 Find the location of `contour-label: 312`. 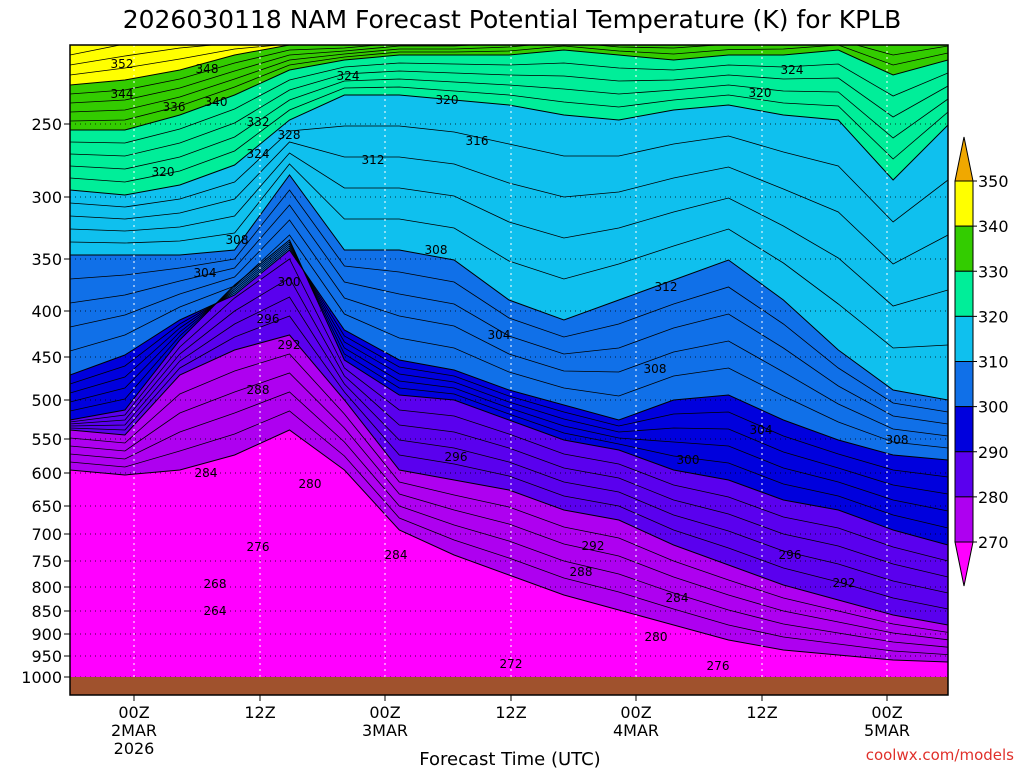

contour-label: 312 is located at coordinates (373, 160).